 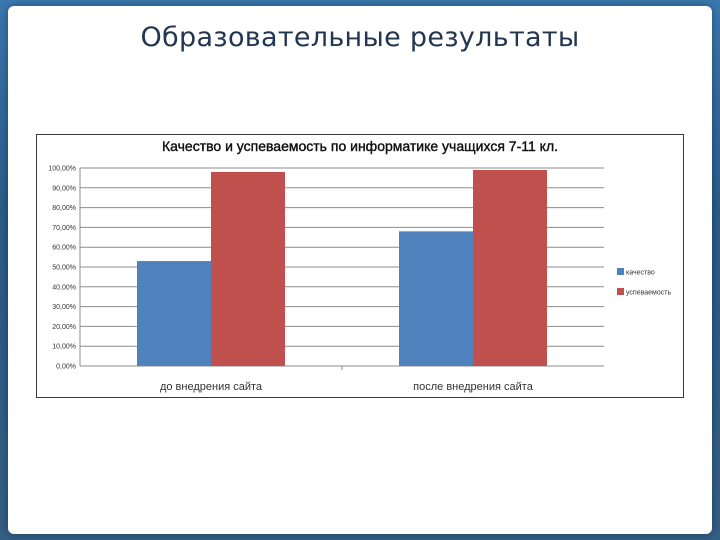 What do you see at coordinates (64, 287) in the screenshot?
I see `y-tick-label: 40,00%` at bounding box center [64, 287].